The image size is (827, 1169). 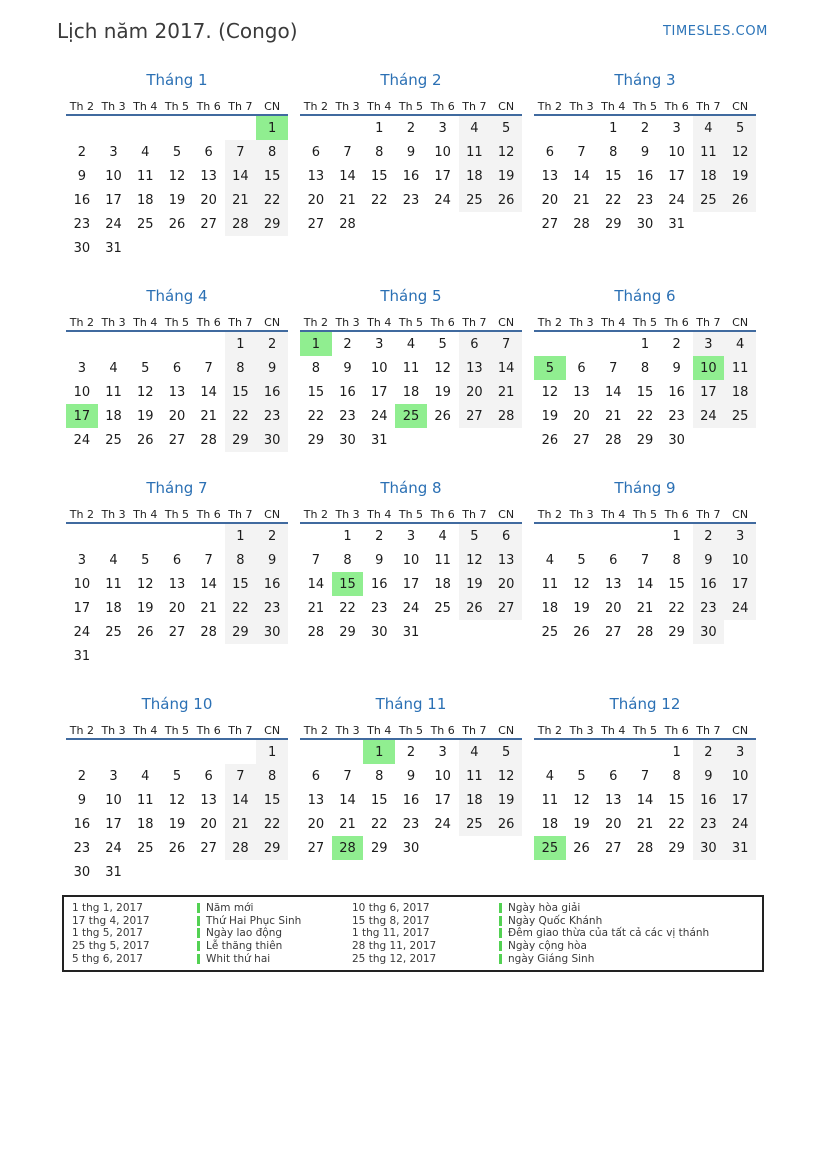 What do you see at coordinates (411, 296) in the screenshot?
I see `month-title: Tháng 5` at bounding box center [411, 296].